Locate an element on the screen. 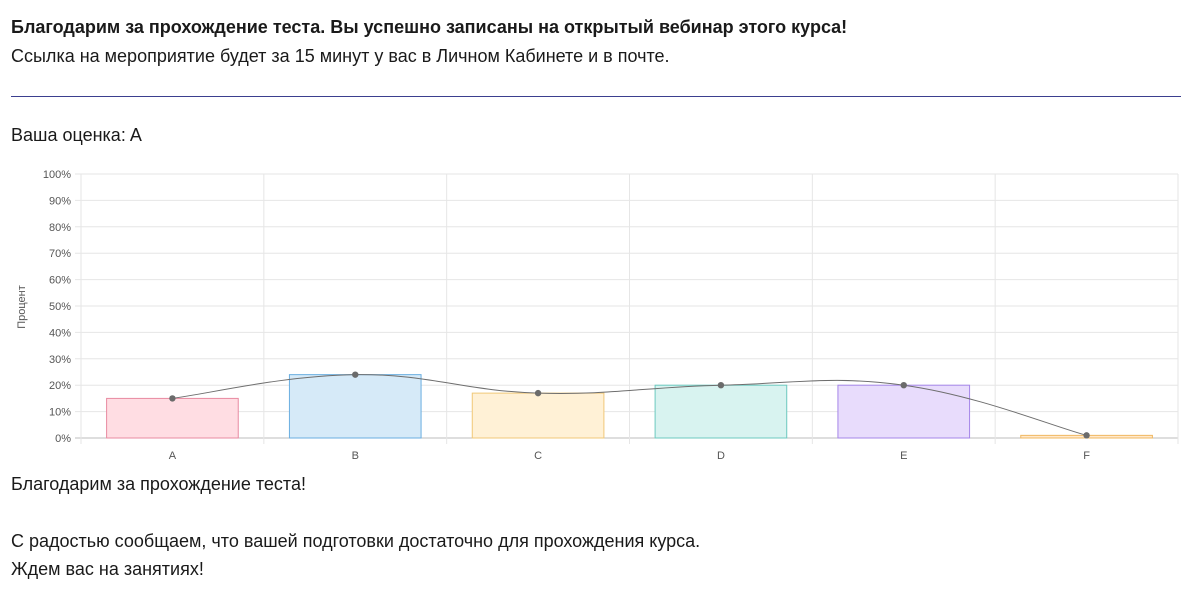 Image resolution: width=1200 pixels, height=593 pixels. bar-B is located at coordinates (355, 406).